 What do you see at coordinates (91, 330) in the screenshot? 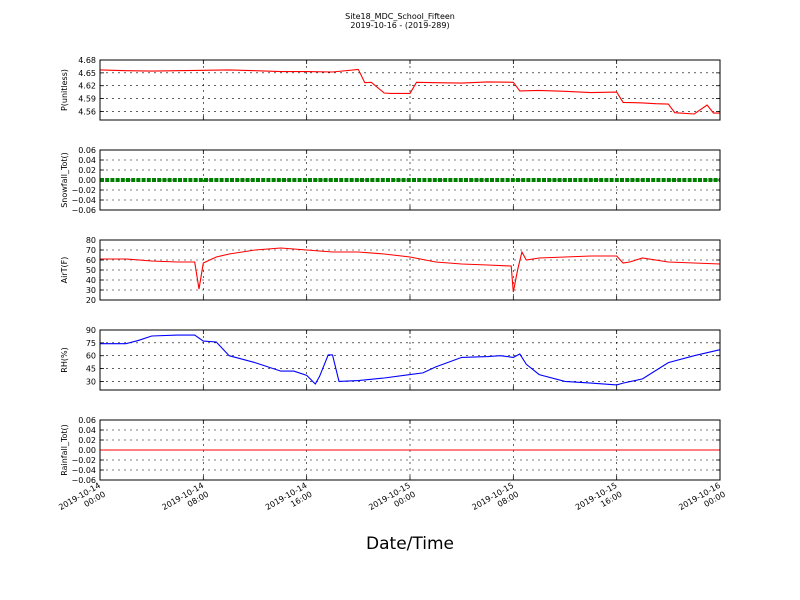
I see `y-tick-label: 90` at bounding box center [91, 330].